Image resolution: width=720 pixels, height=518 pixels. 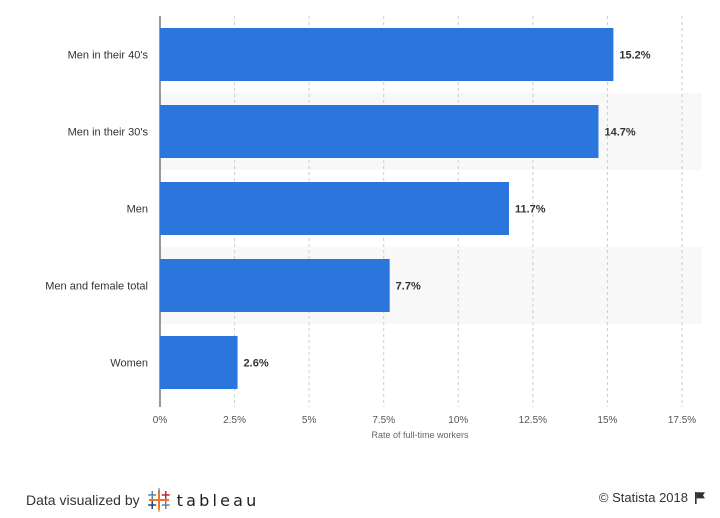 I want to click on x-tick-label: 15%, so click(x=607, y=420).